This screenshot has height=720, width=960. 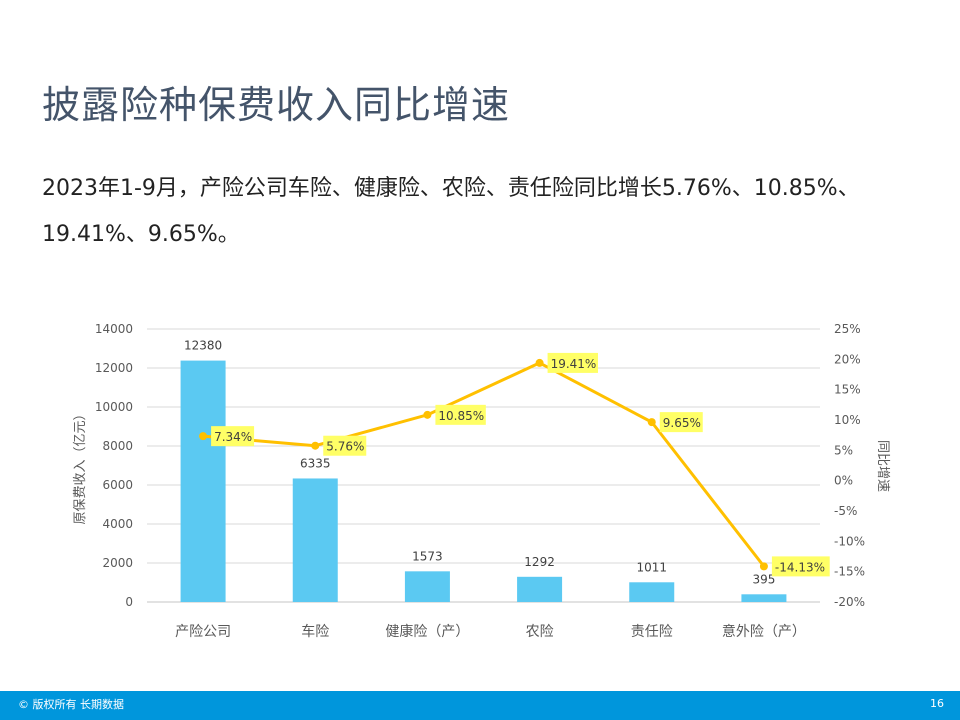 What do you see at coordinates (203, 346) in the screenshot?
I see `bar-value-label: 12380` at bounding box center [203, 346].